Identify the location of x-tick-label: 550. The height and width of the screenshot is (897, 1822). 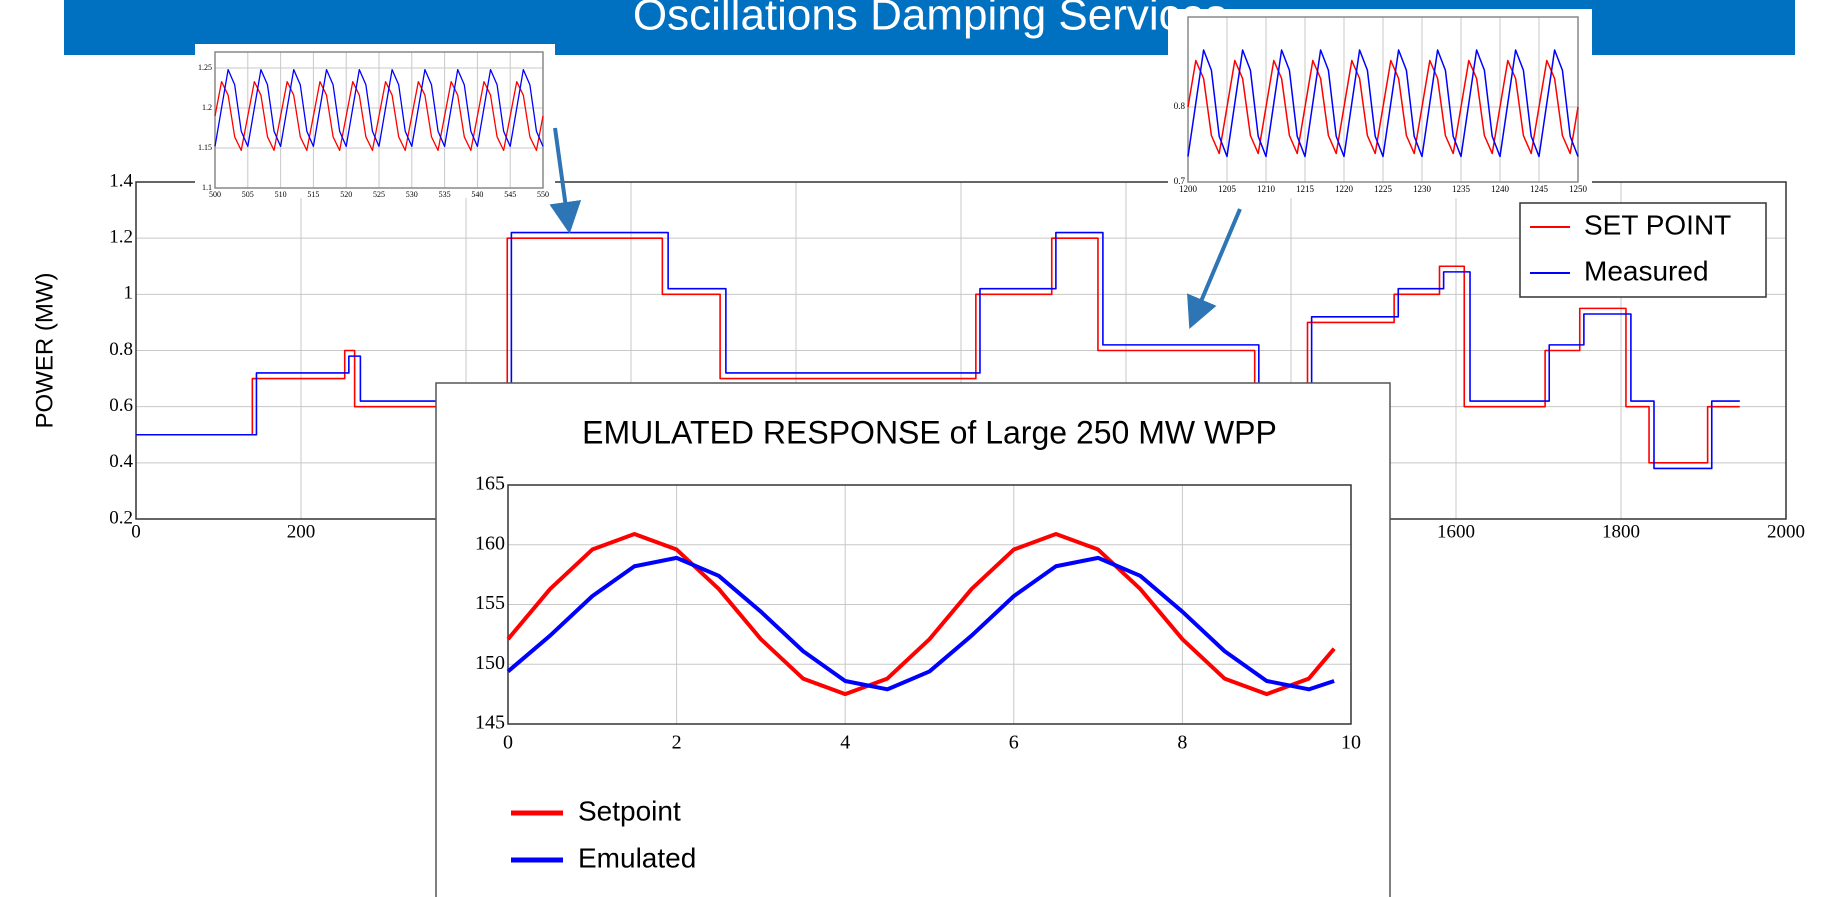
(543, 194).